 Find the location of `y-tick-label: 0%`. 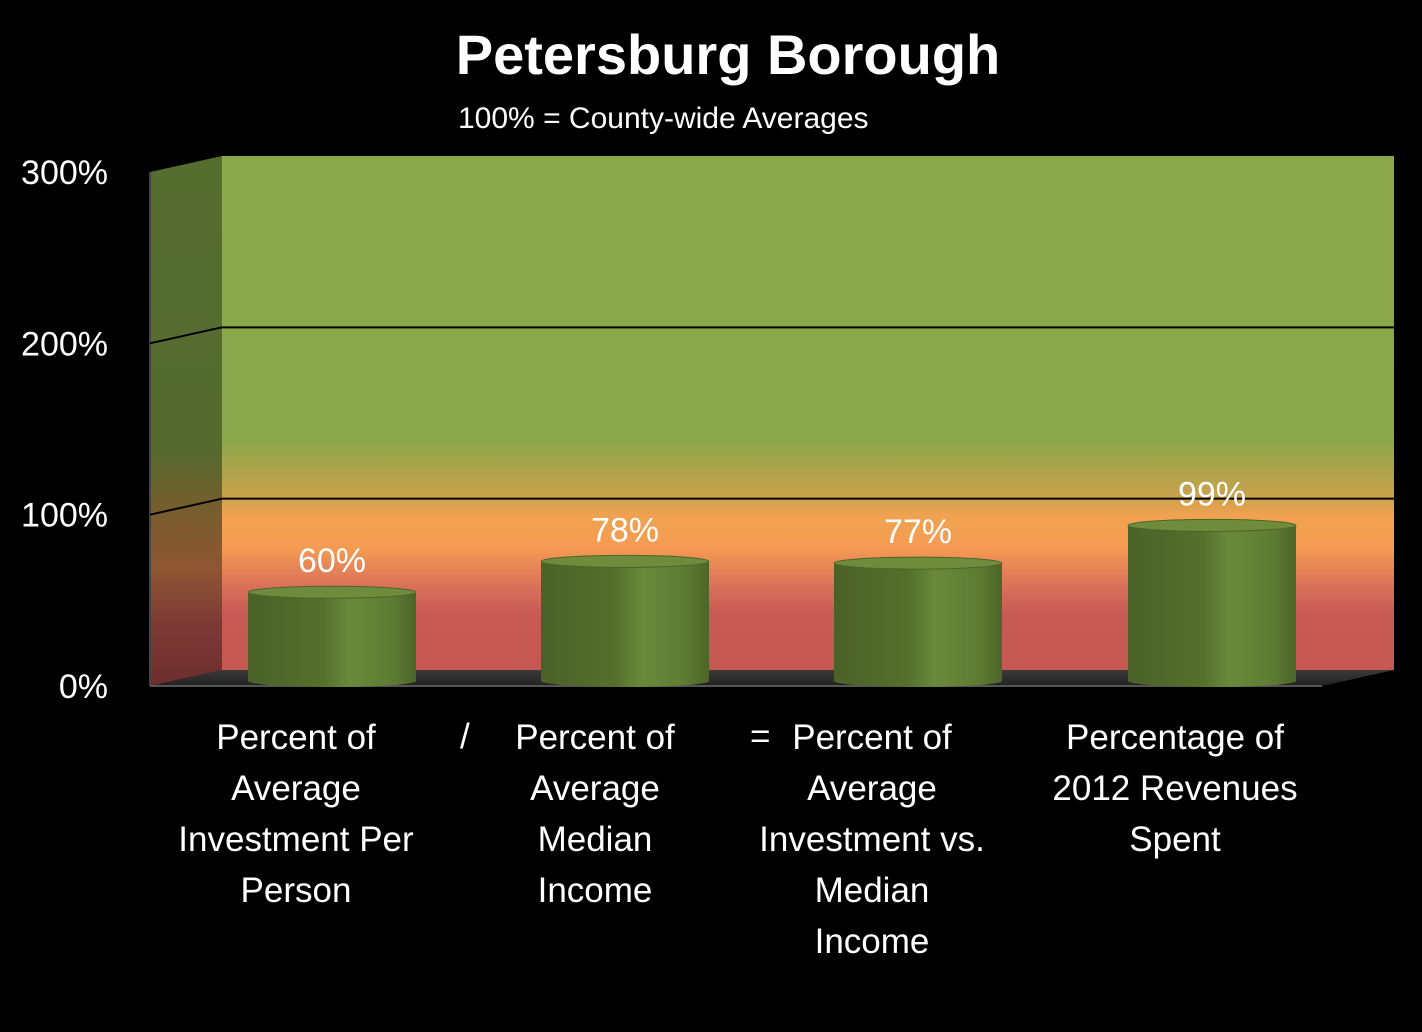

y-tick-label: 0% is located at coordinates (83, 687).